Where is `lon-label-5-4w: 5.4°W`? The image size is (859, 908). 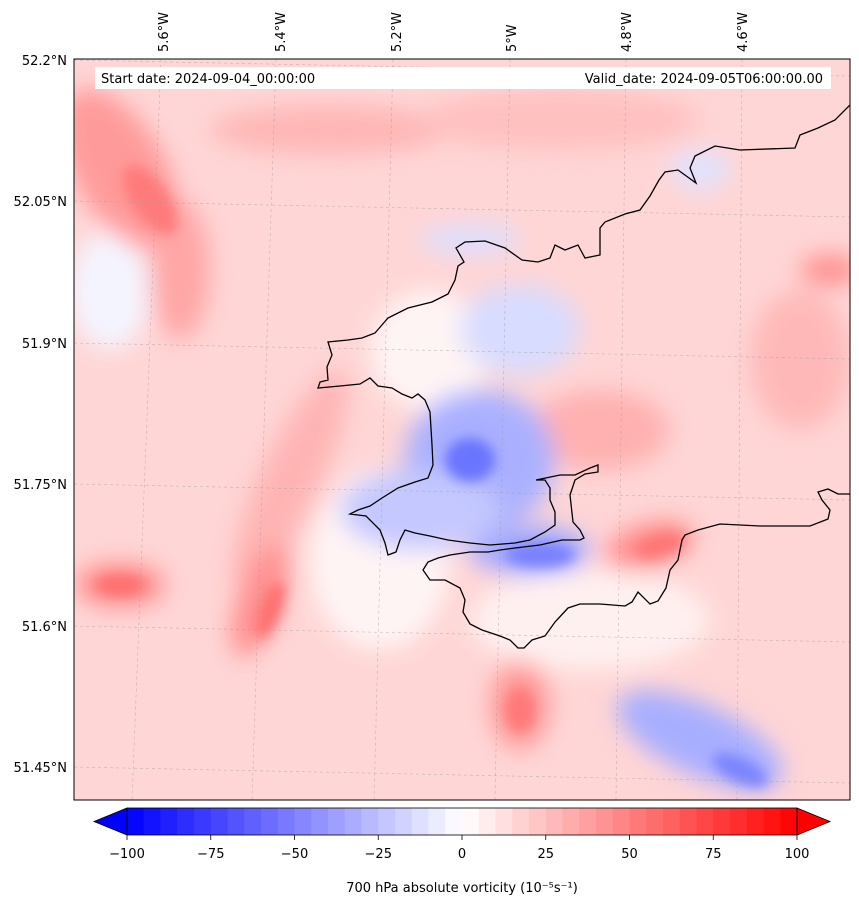
lon-label-5-4w: 5.4°W is located at coordinates (281, 32).